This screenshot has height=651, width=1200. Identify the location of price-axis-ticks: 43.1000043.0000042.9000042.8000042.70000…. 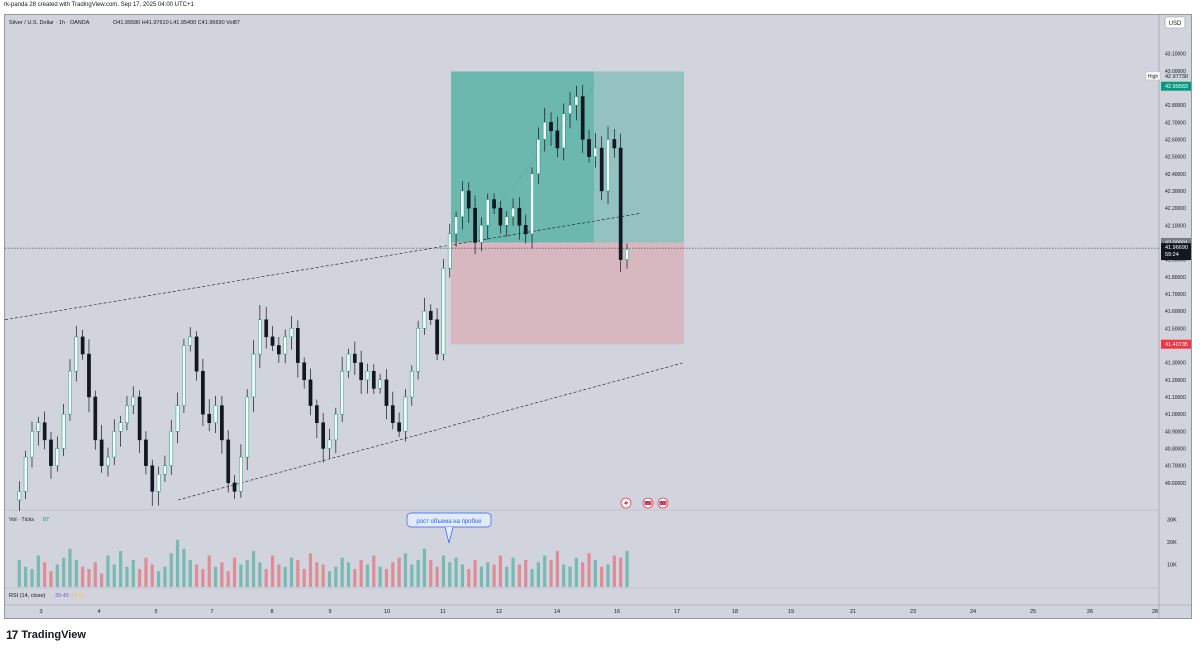
(1175, 269).